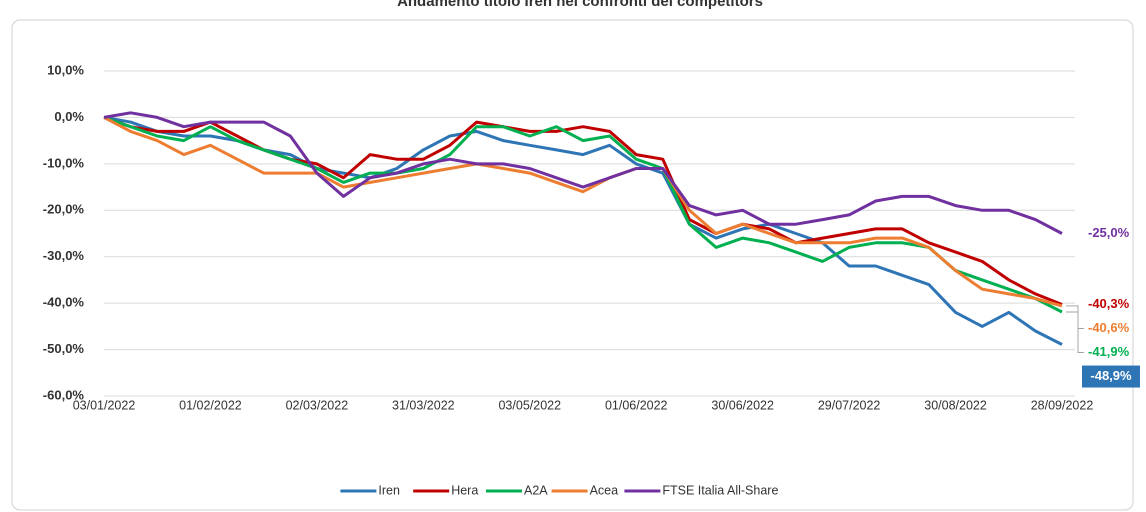 The height and width of the screenshot is (512, 1146). What do you see at coordinates (1109, 232) in the screenshot?
I see `end-label: -25,0%` at bounding box center [1109, 232].